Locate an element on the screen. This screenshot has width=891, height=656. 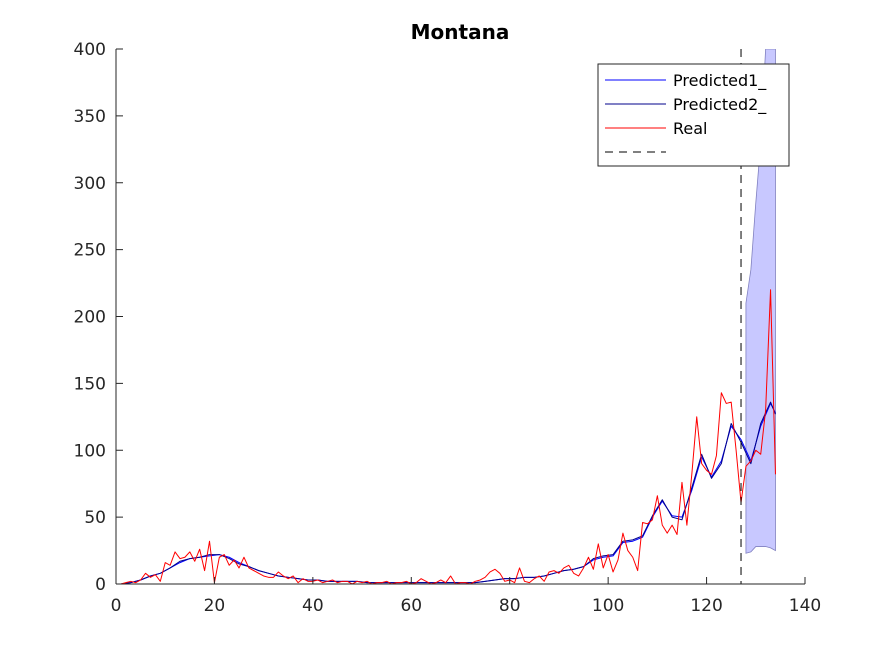
y-tick-label: 400 is located at coordinates (90, 50).